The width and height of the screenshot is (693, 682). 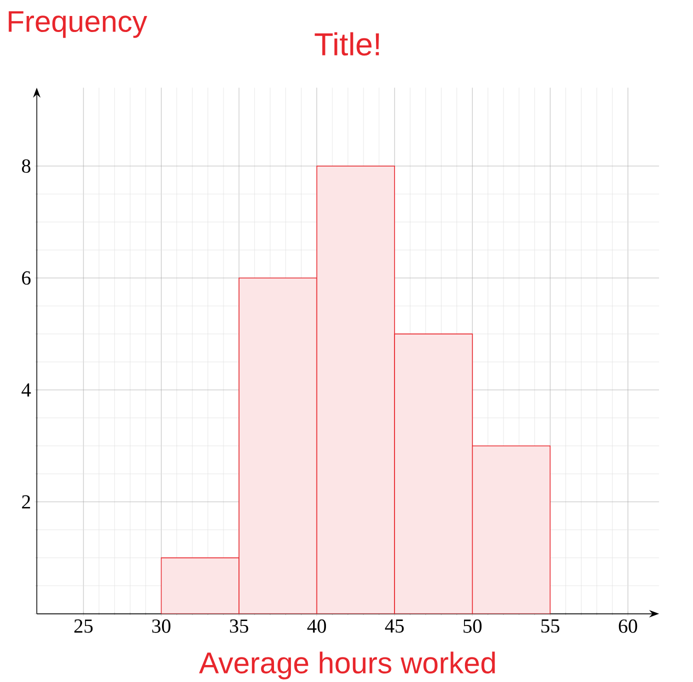 I want to click on y-tick-label: 2, so click(x=26, y=502).